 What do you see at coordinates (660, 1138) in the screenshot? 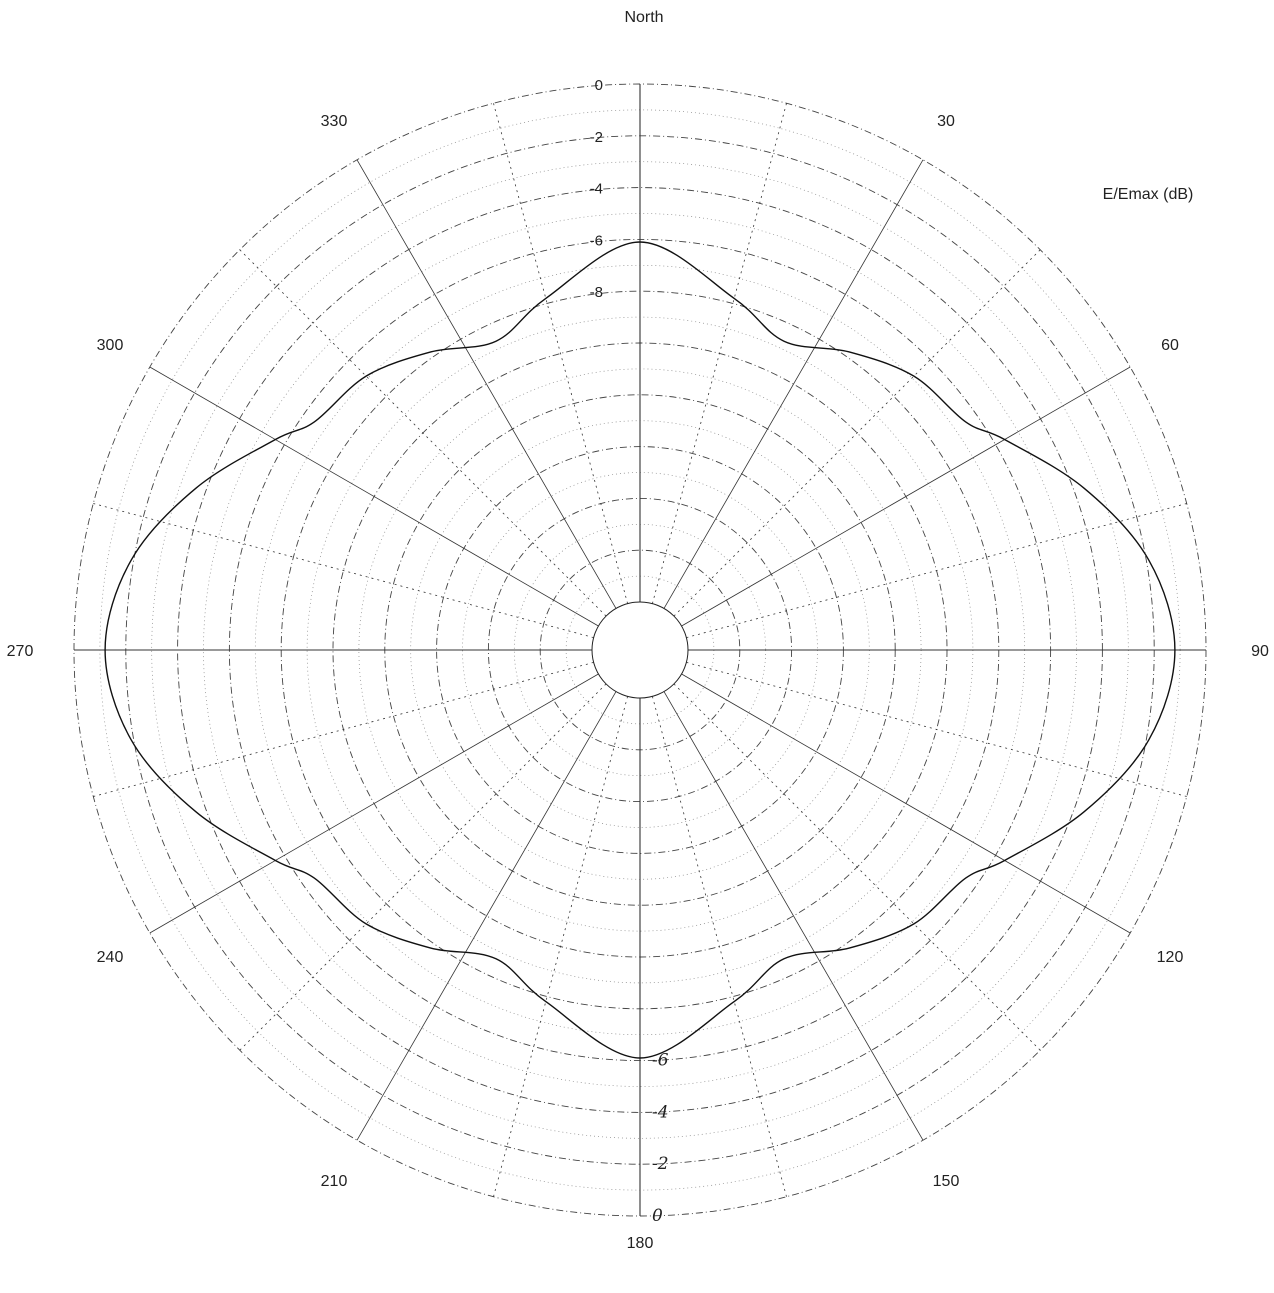
I see `handwritten-tick-labels: -6 -4 -2 0` at bounding box center [660, 1138].